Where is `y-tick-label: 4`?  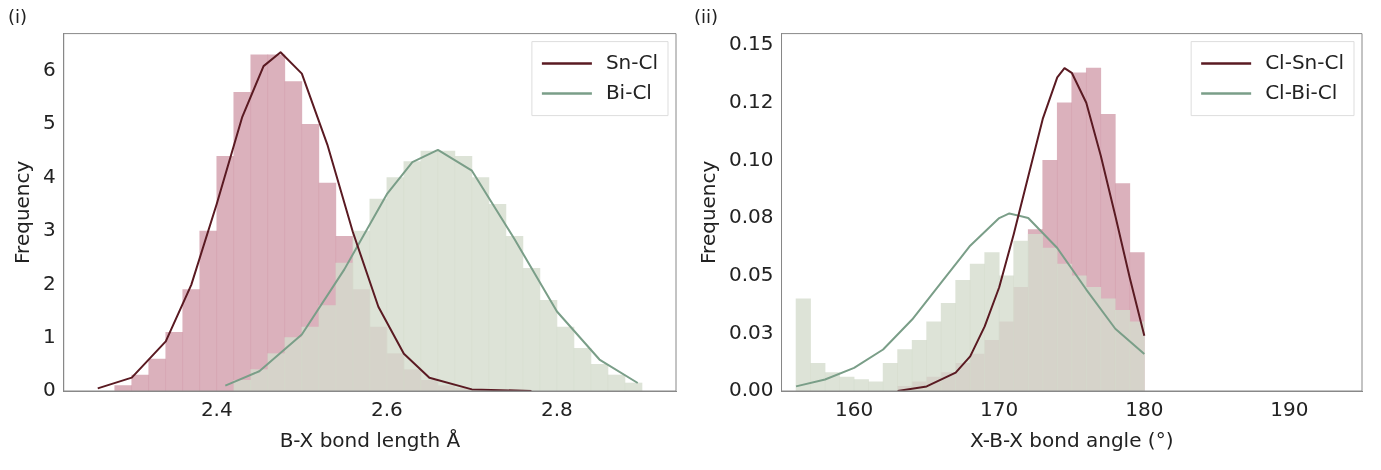 y-tick-label: 4 is located at coordinates (49, 175).